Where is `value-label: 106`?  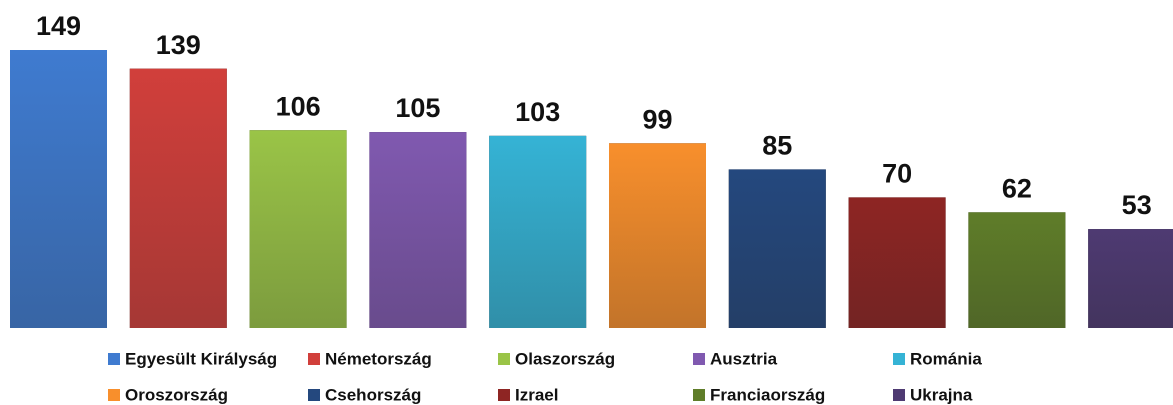
value-label: 106 is located at coordinates (298, 106).